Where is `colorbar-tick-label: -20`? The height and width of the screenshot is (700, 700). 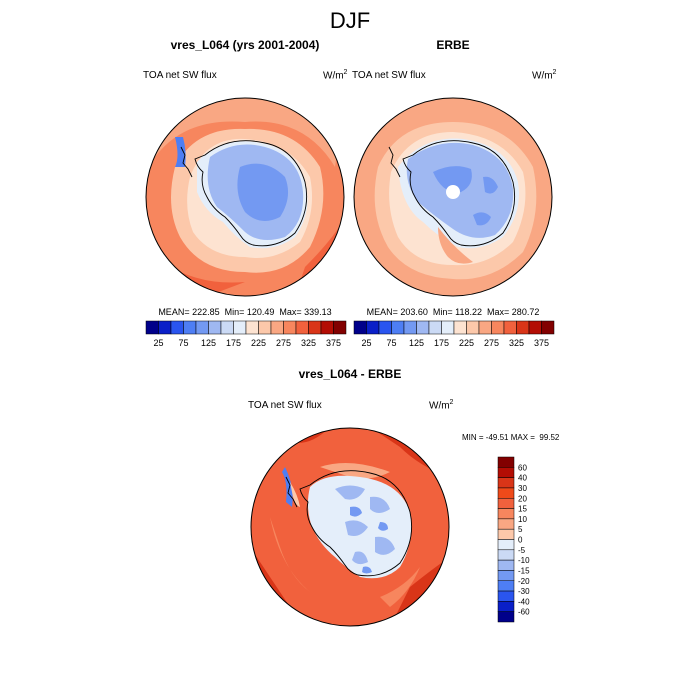
colorbar-tick-label: -20 is located at coordinates (524, 581).